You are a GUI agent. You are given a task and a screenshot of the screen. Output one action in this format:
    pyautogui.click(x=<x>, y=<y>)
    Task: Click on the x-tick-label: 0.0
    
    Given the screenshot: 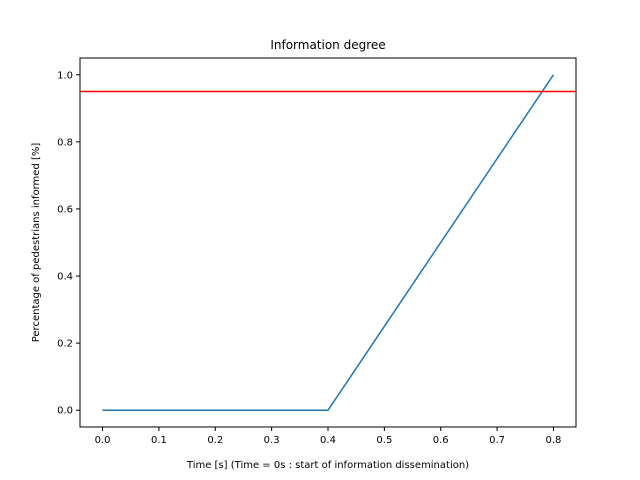 What is the action you would take?
    pyautogui.click(x=103, y=440)
    